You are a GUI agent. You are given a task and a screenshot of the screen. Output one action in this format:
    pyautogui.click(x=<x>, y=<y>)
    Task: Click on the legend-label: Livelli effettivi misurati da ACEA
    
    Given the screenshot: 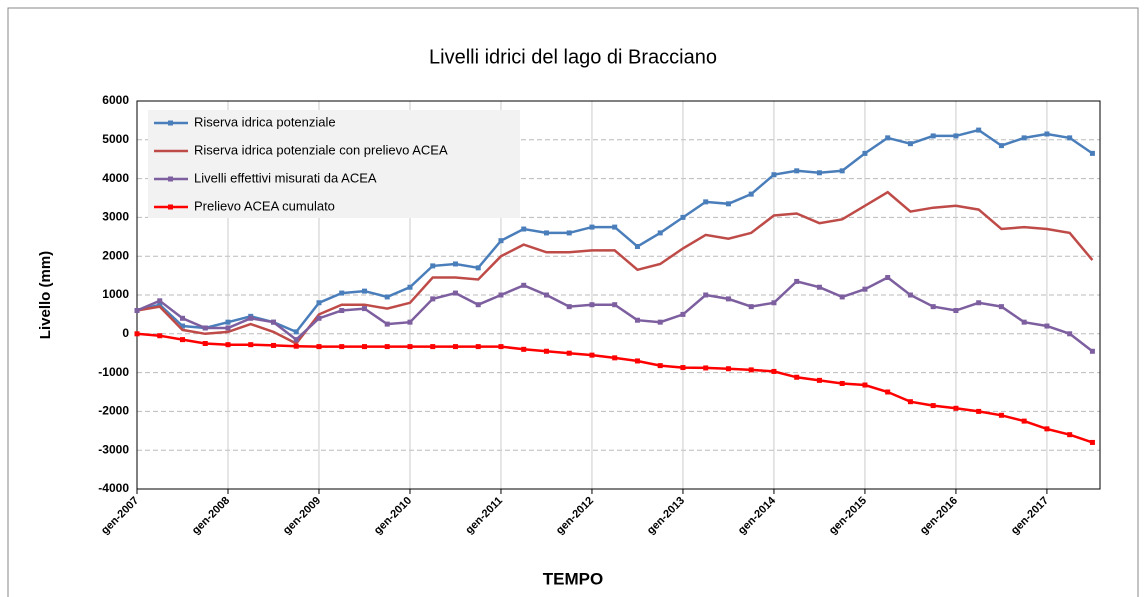 What is the action you would take?
    pyautogui.click(x=285, y=177)
    